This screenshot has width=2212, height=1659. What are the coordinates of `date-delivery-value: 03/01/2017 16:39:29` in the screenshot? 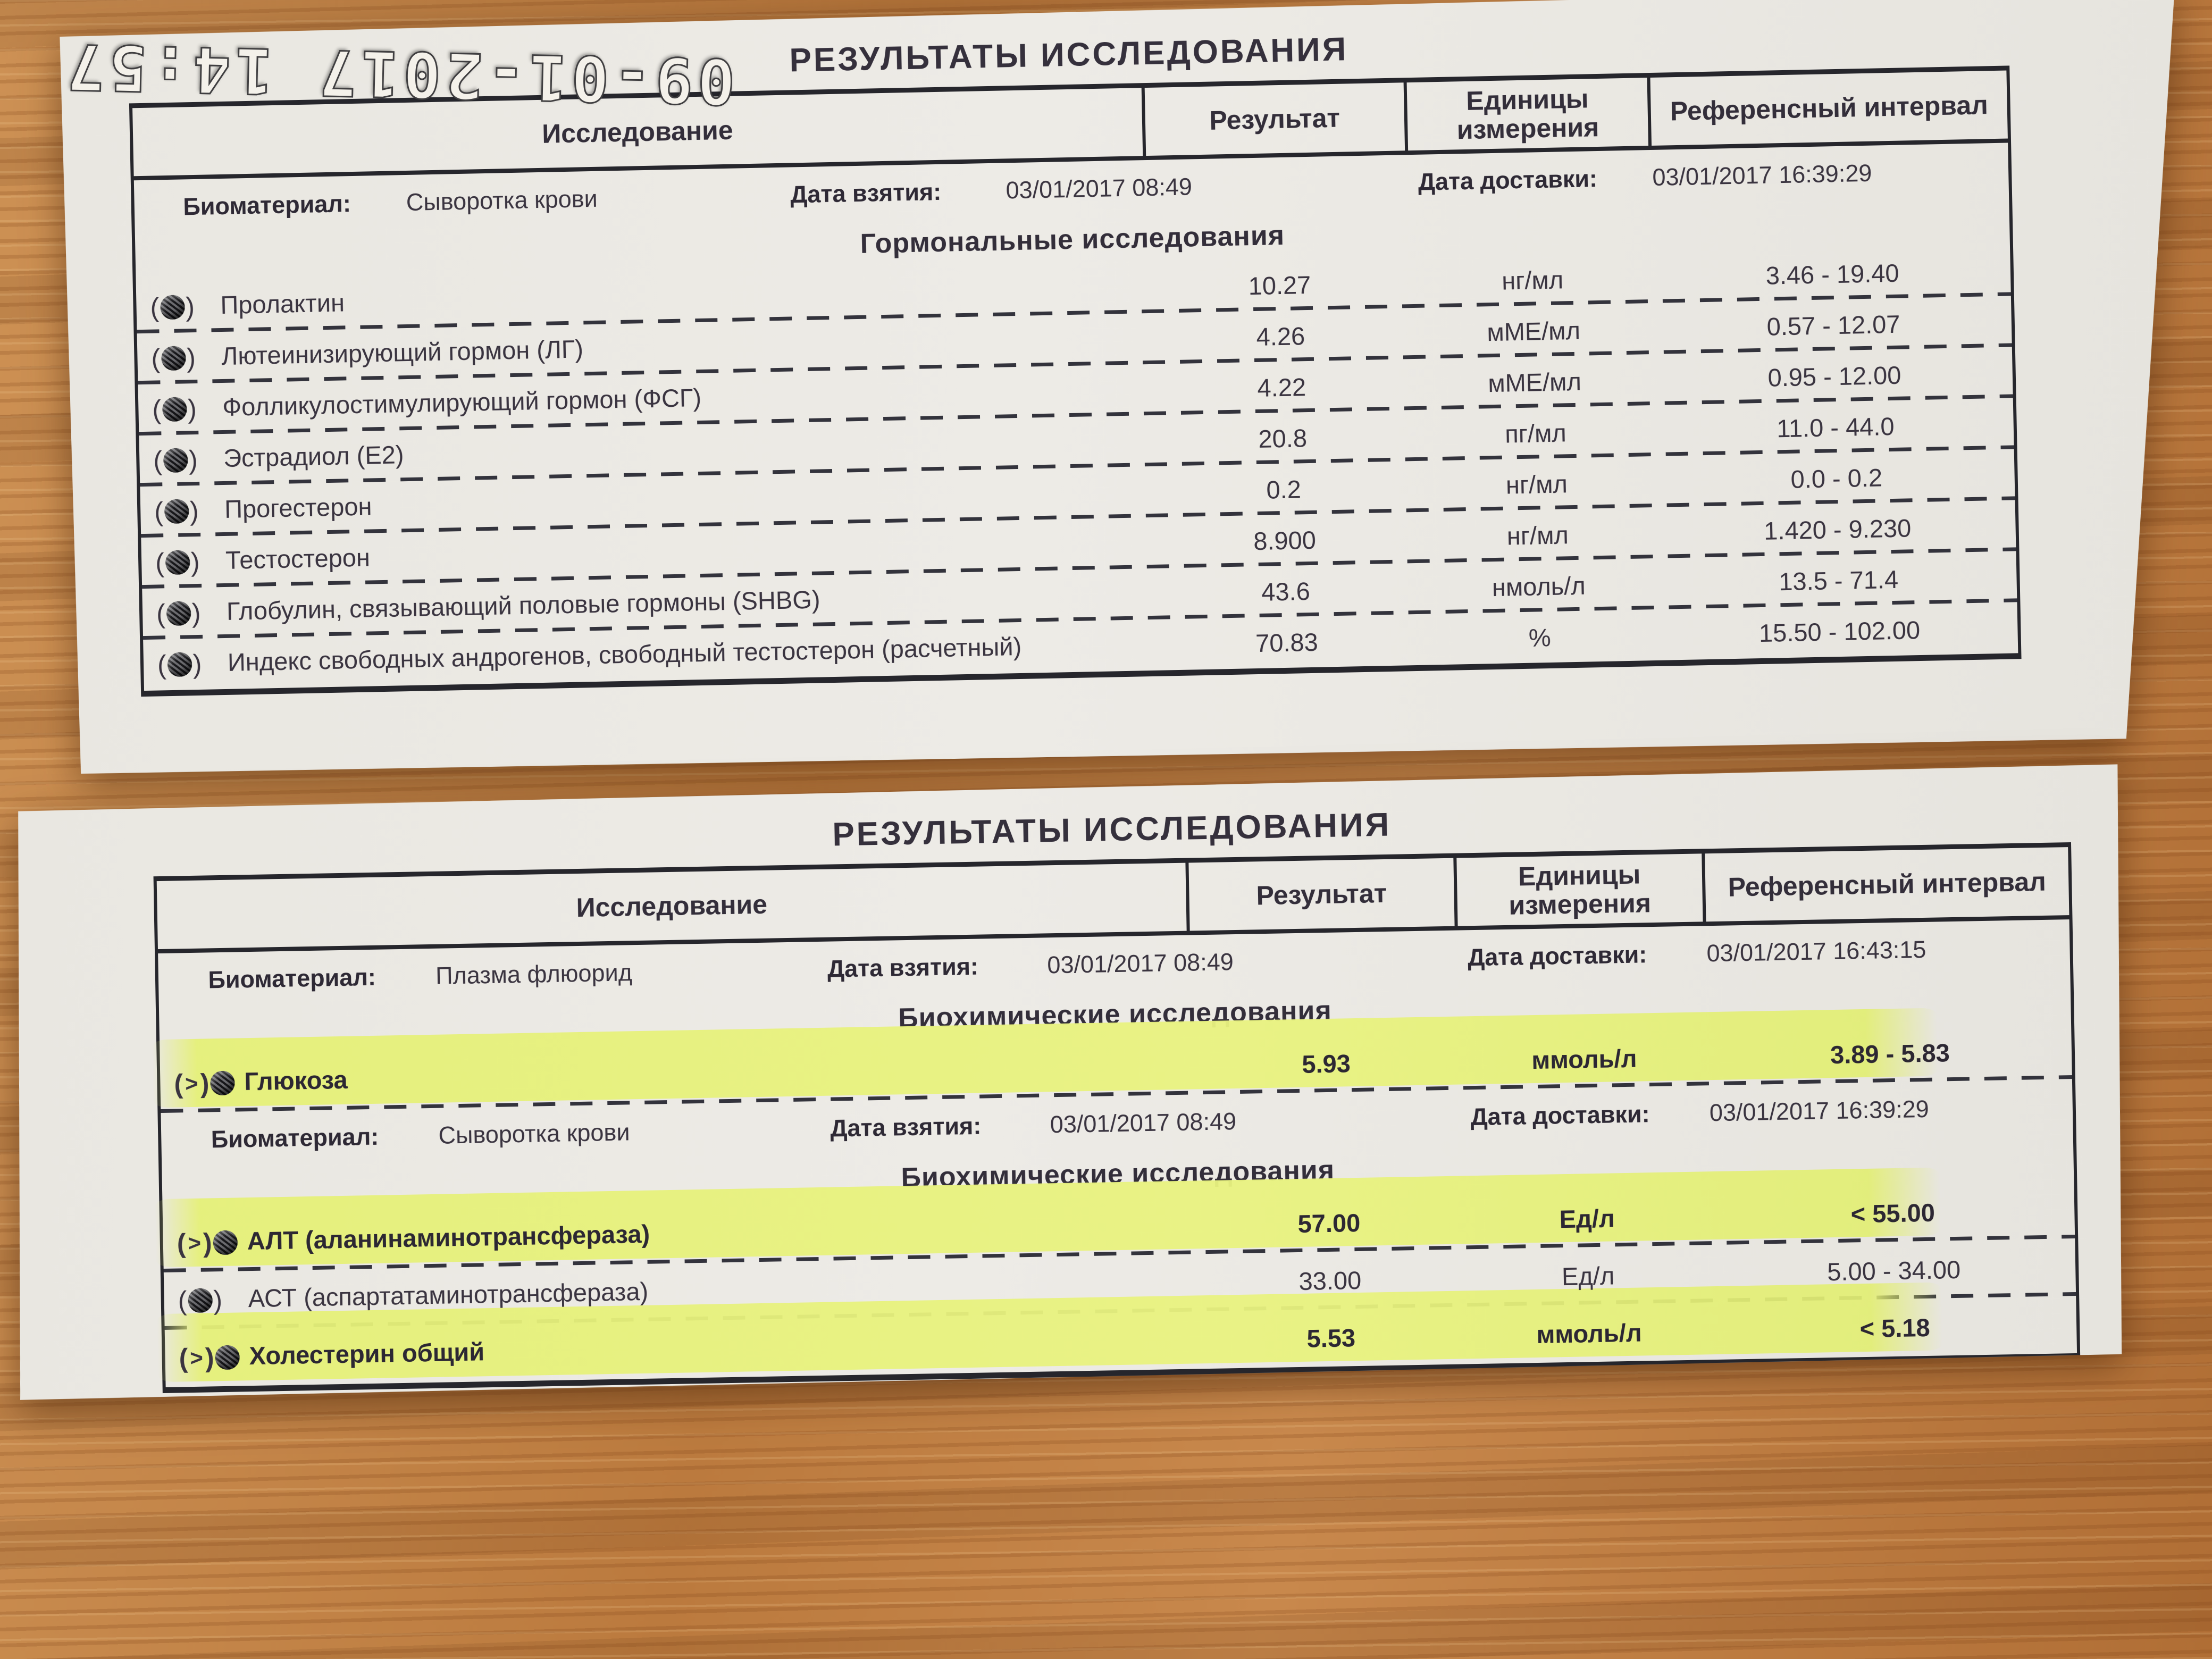 It's located at (1762, 175).